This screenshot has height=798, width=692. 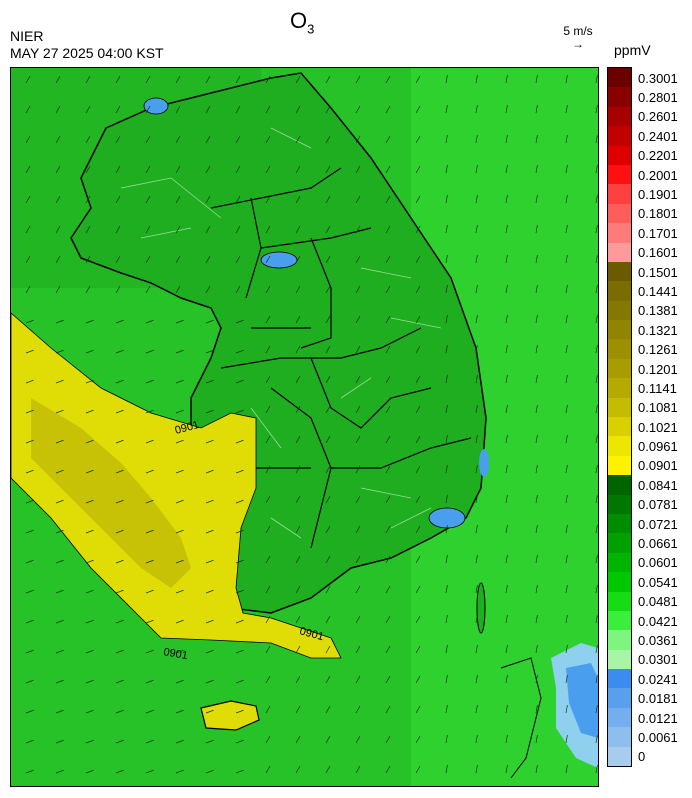 What do you see at coordinates (302, 22) in the screenshot?
I see `map-title: O3` at bounding box center [302, 22].